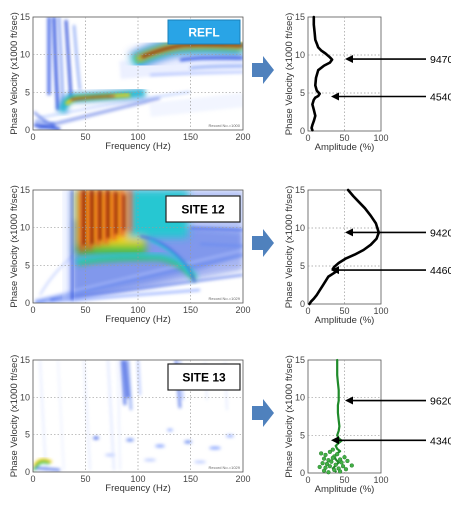 The image size is (451, 514). I want to click on record-note: Record No.=1000, so click(225, 125).